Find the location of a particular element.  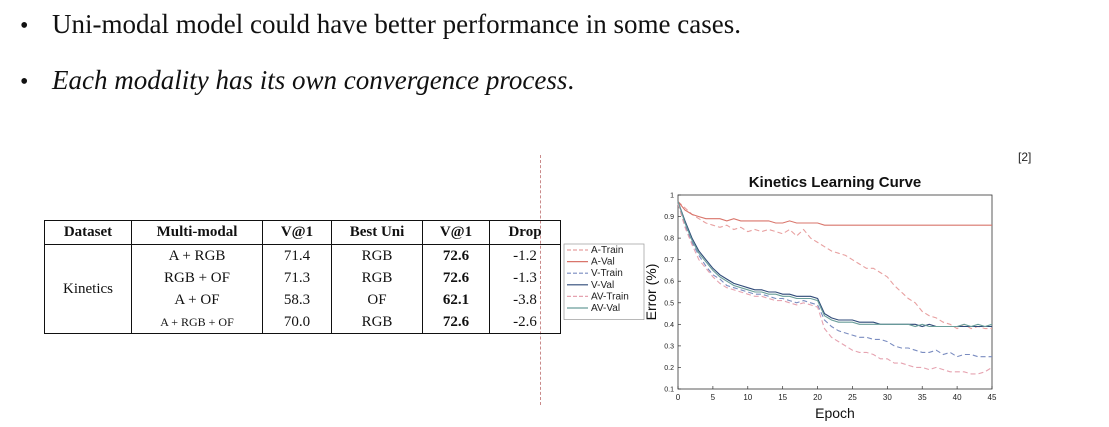

x-tick-label: 20 is located at coordinates (817, 397).